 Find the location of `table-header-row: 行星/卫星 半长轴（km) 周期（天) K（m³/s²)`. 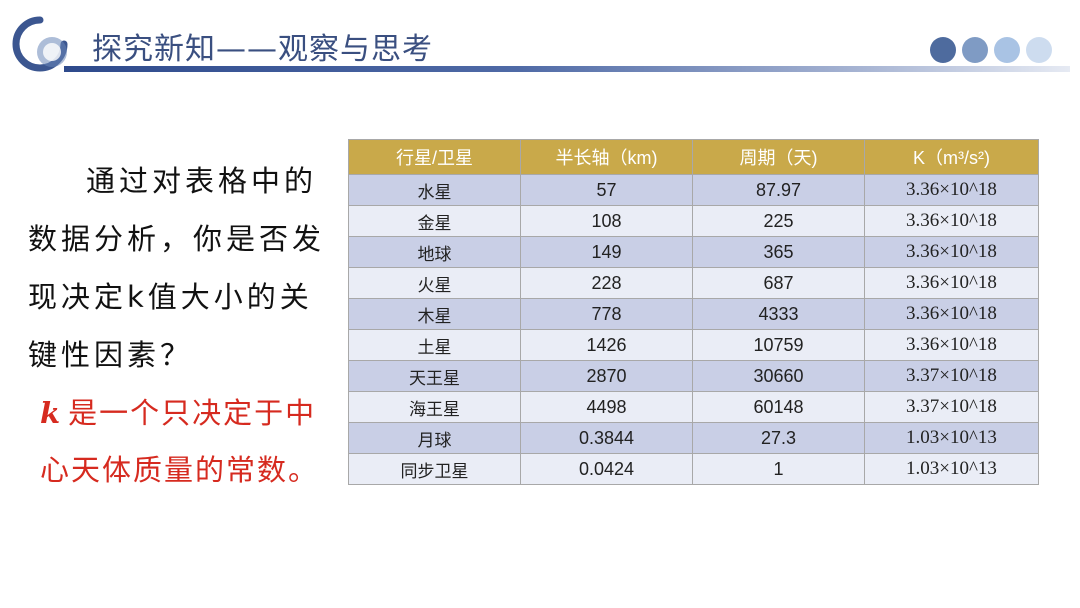

table-header-row: 行星/卫星 半长轴（km) 周期（天) K（m³/s²) is located at coordinates (693, 157).